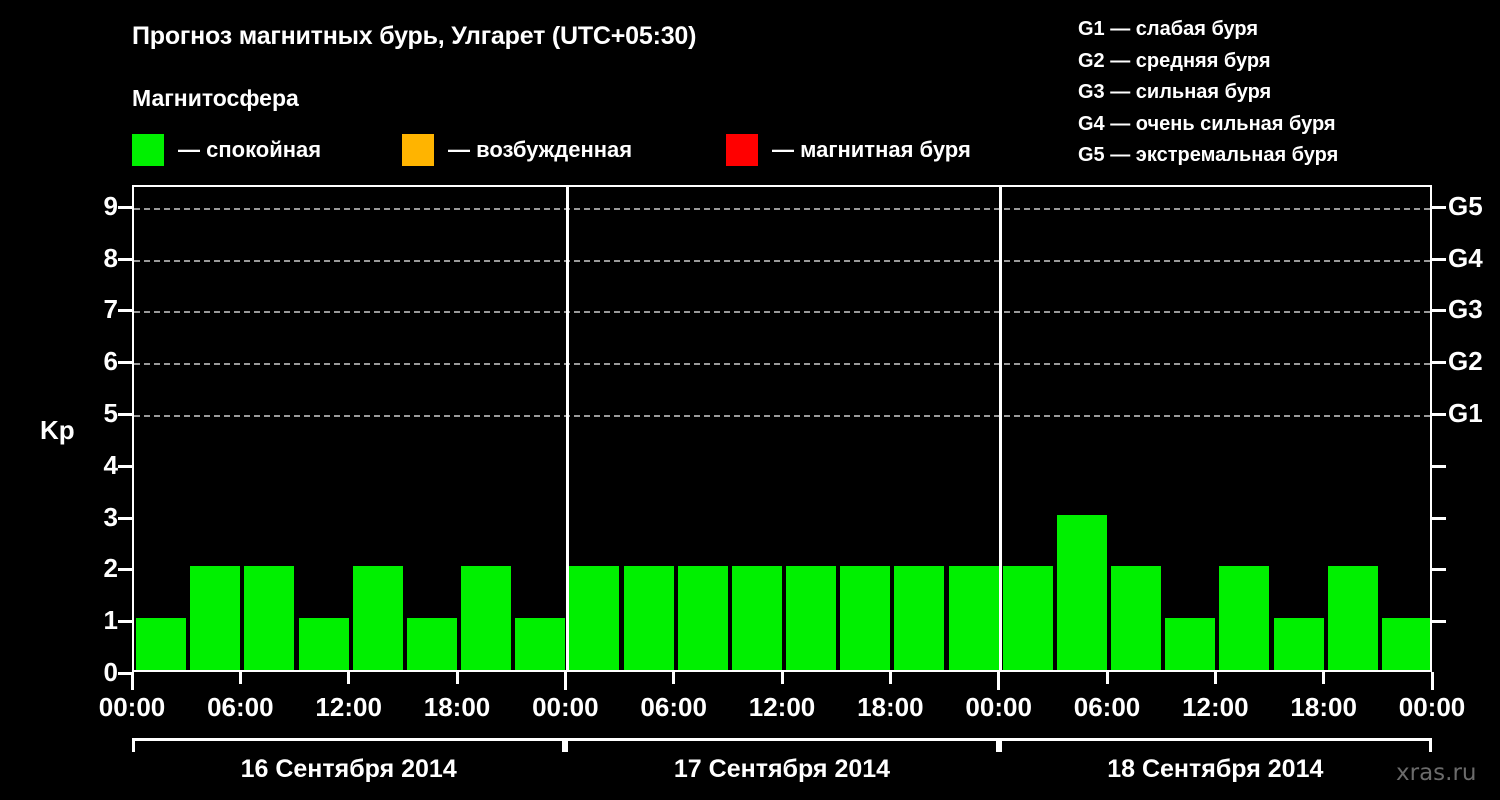 This screenshot has width=1500, height=800. What do you see at coordinates (782, 769) in the screenshot?
I see `day-label-1: 17 Сентября 2014` at bounding box center [782, 769].